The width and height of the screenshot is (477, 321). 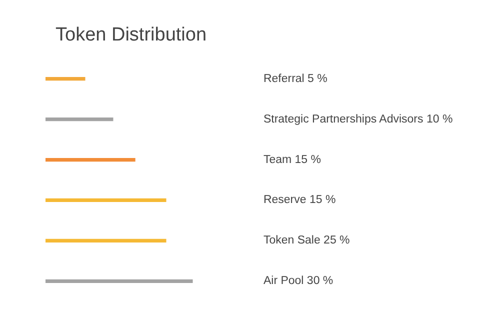 I want to click on y-tick-label: Reserve 15 %, so click(x=299, y=200).